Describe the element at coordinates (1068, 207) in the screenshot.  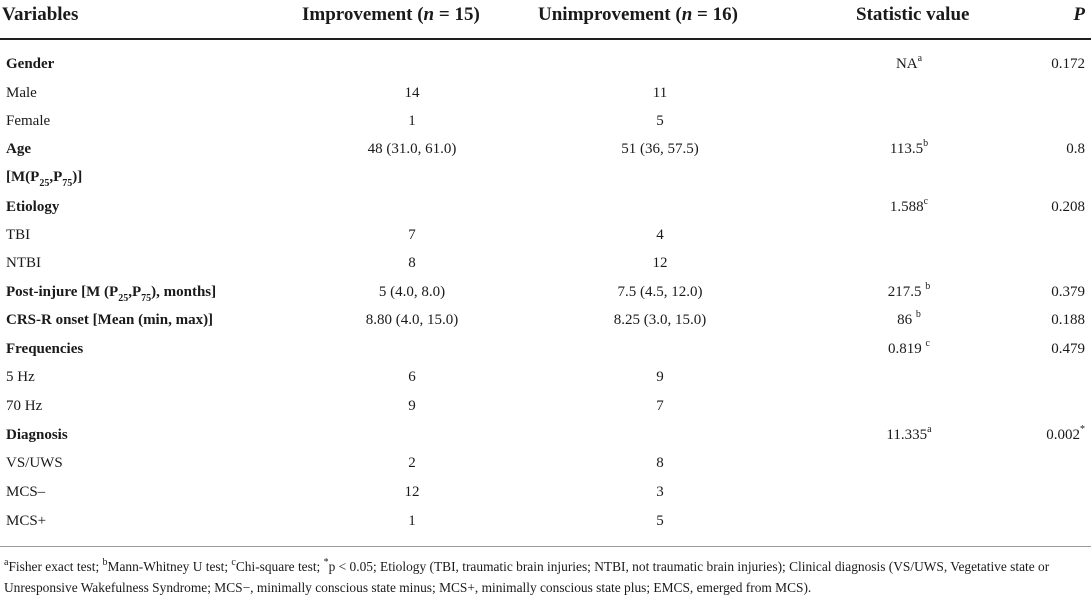
I see `p-cell: 0.208` at that location.